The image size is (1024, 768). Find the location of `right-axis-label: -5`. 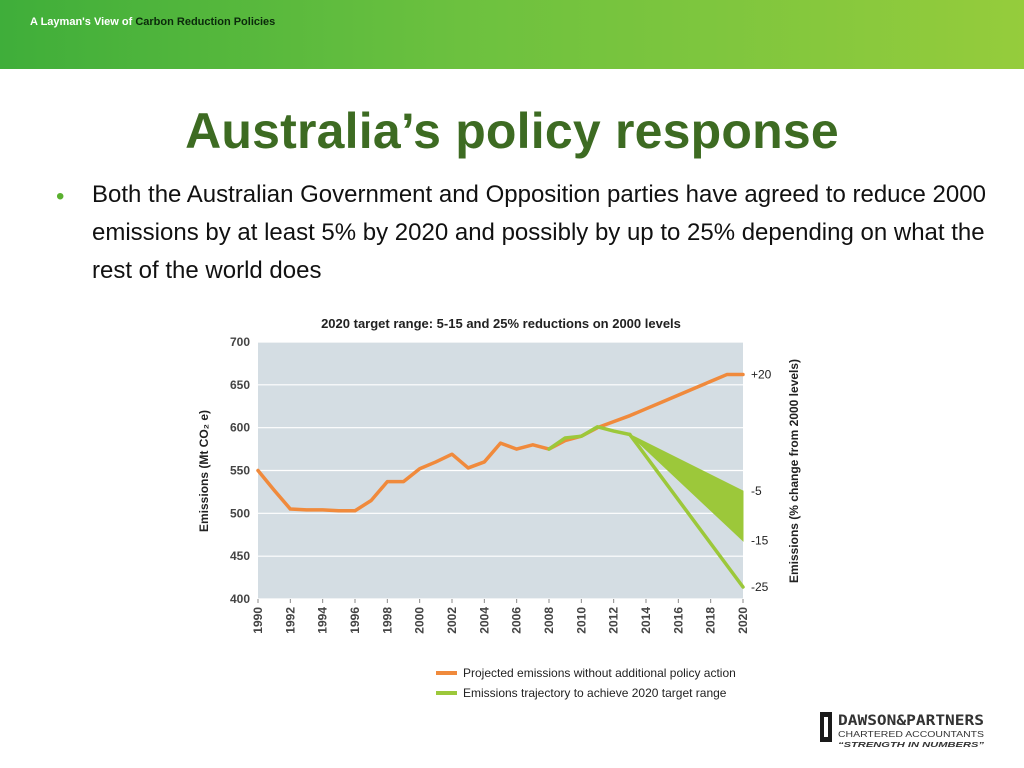

right-axis-label: -5 is located at coordinates (756, 491).